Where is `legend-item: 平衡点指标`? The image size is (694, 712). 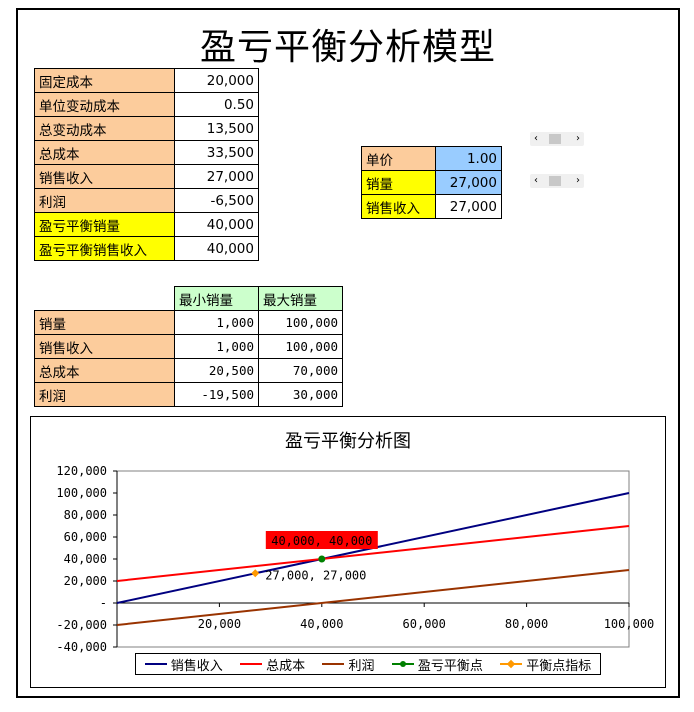 legend-item: 平衡点指标 is located at coordinates (545, 664).